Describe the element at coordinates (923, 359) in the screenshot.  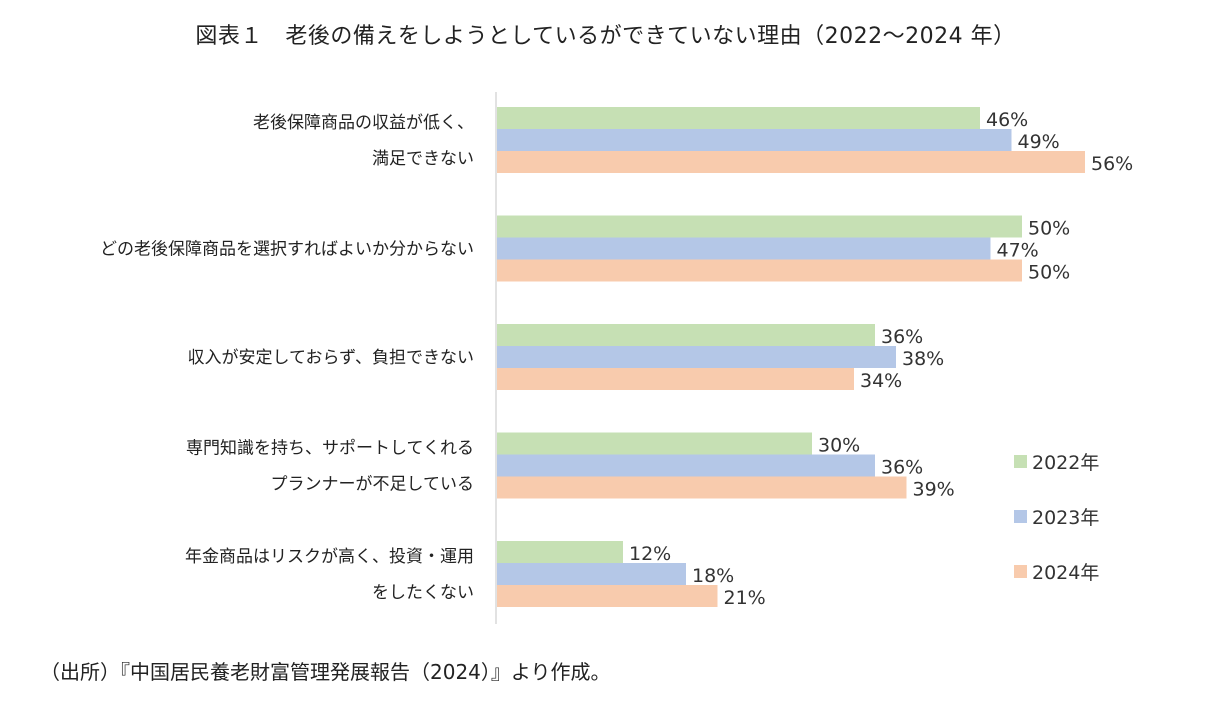
I see `value-label: 38%` at that location.